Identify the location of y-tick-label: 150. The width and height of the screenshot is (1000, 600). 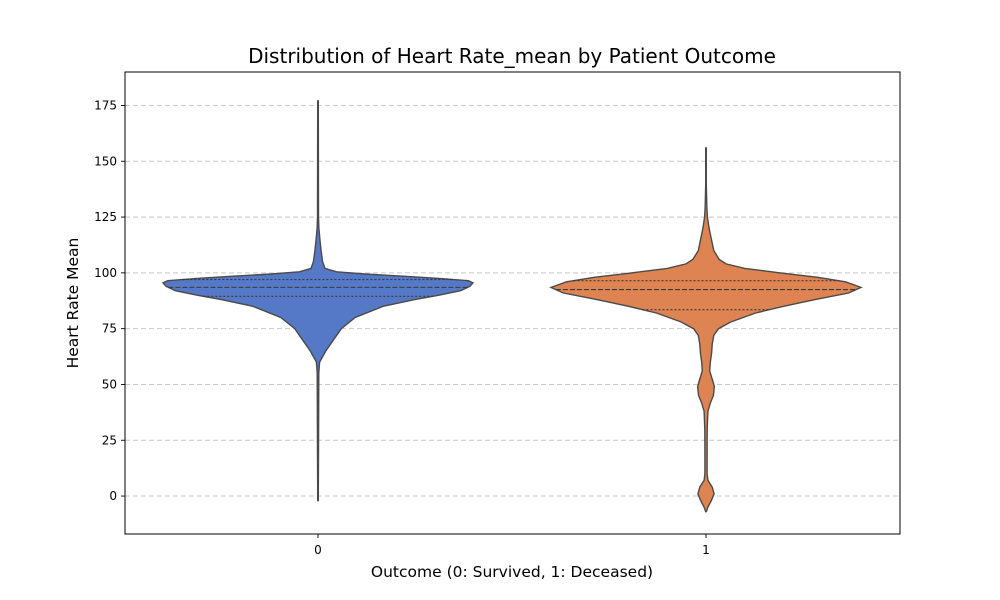
(105, 161).